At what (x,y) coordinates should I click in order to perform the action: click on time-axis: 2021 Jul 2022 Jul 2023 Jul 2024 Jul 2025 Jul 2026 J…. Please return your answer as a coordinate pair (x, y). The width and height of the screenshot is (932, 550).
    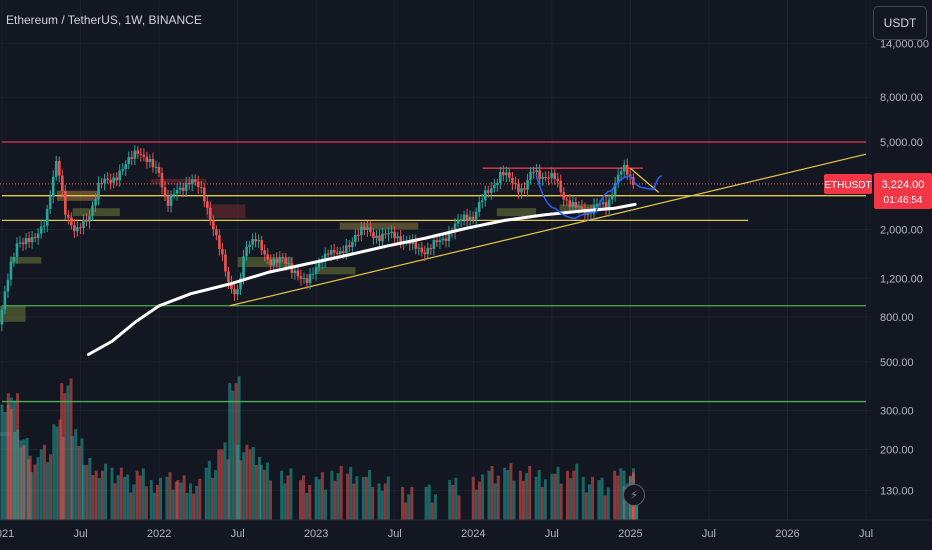
    Looking at the image, I should click on (466, 534).